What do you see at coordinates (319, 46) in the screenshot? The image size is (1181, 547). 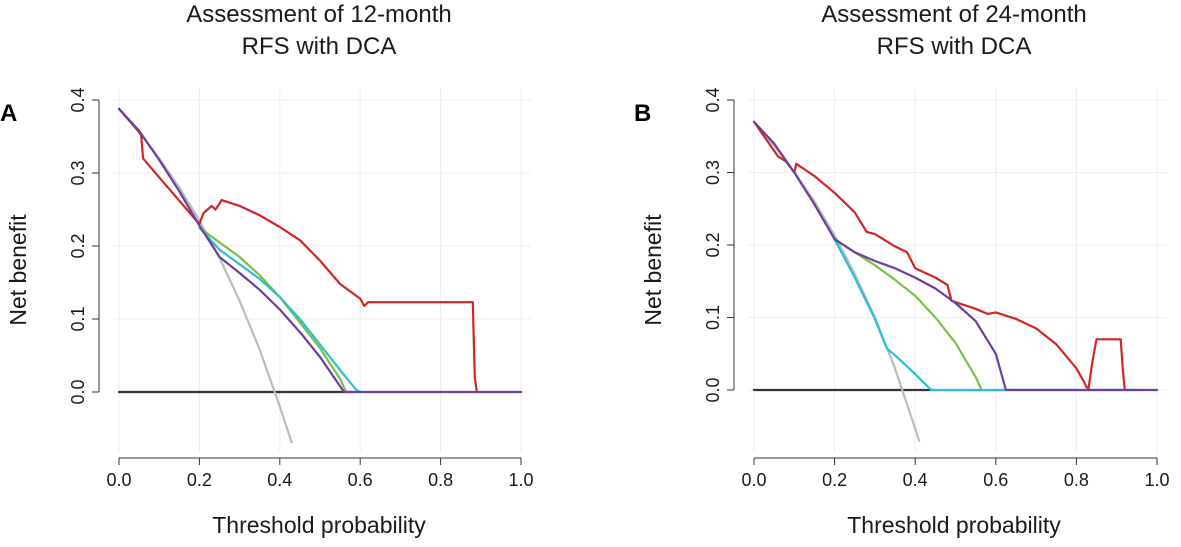 I see `panel-a-title-line-2: RFS with DCA` at bounding box center [319, 46].